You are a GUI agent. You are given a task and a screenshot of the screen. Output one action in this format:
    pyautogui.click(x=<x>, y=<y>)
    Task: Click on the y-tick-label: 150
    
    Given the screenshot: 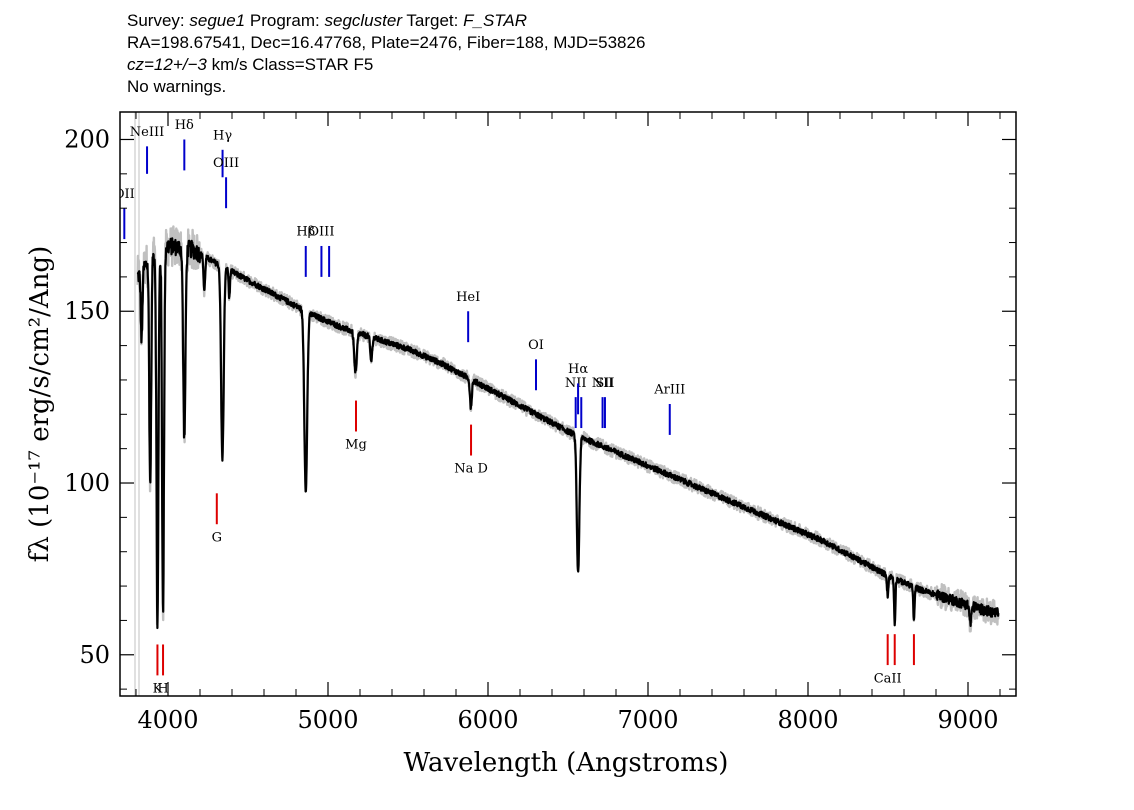 What is the action you would take?
    pyautogui.click(x=87, y=311)
    